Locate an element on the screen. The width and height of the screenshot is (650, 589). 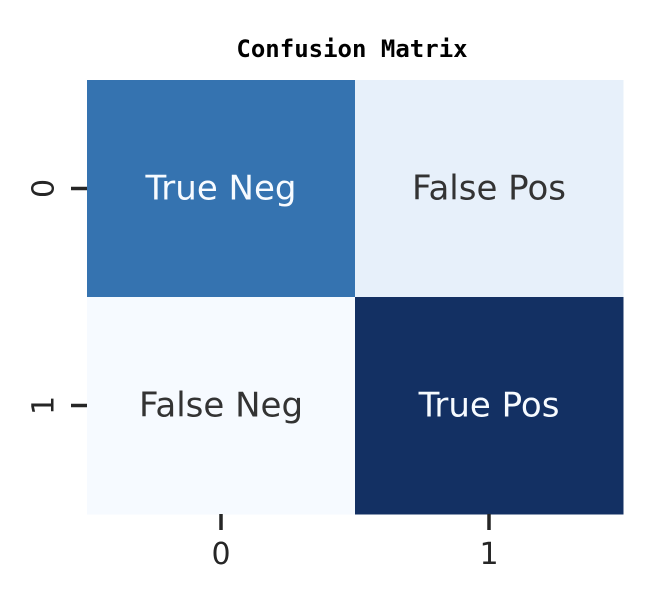
cell-label-1-0: False Neg is located at coordinates (221, 406).